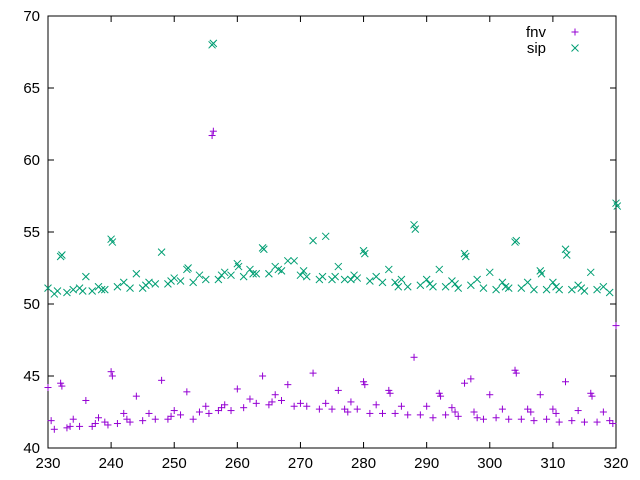  I want to click on y-tick-label: 70, so click(31, 16).